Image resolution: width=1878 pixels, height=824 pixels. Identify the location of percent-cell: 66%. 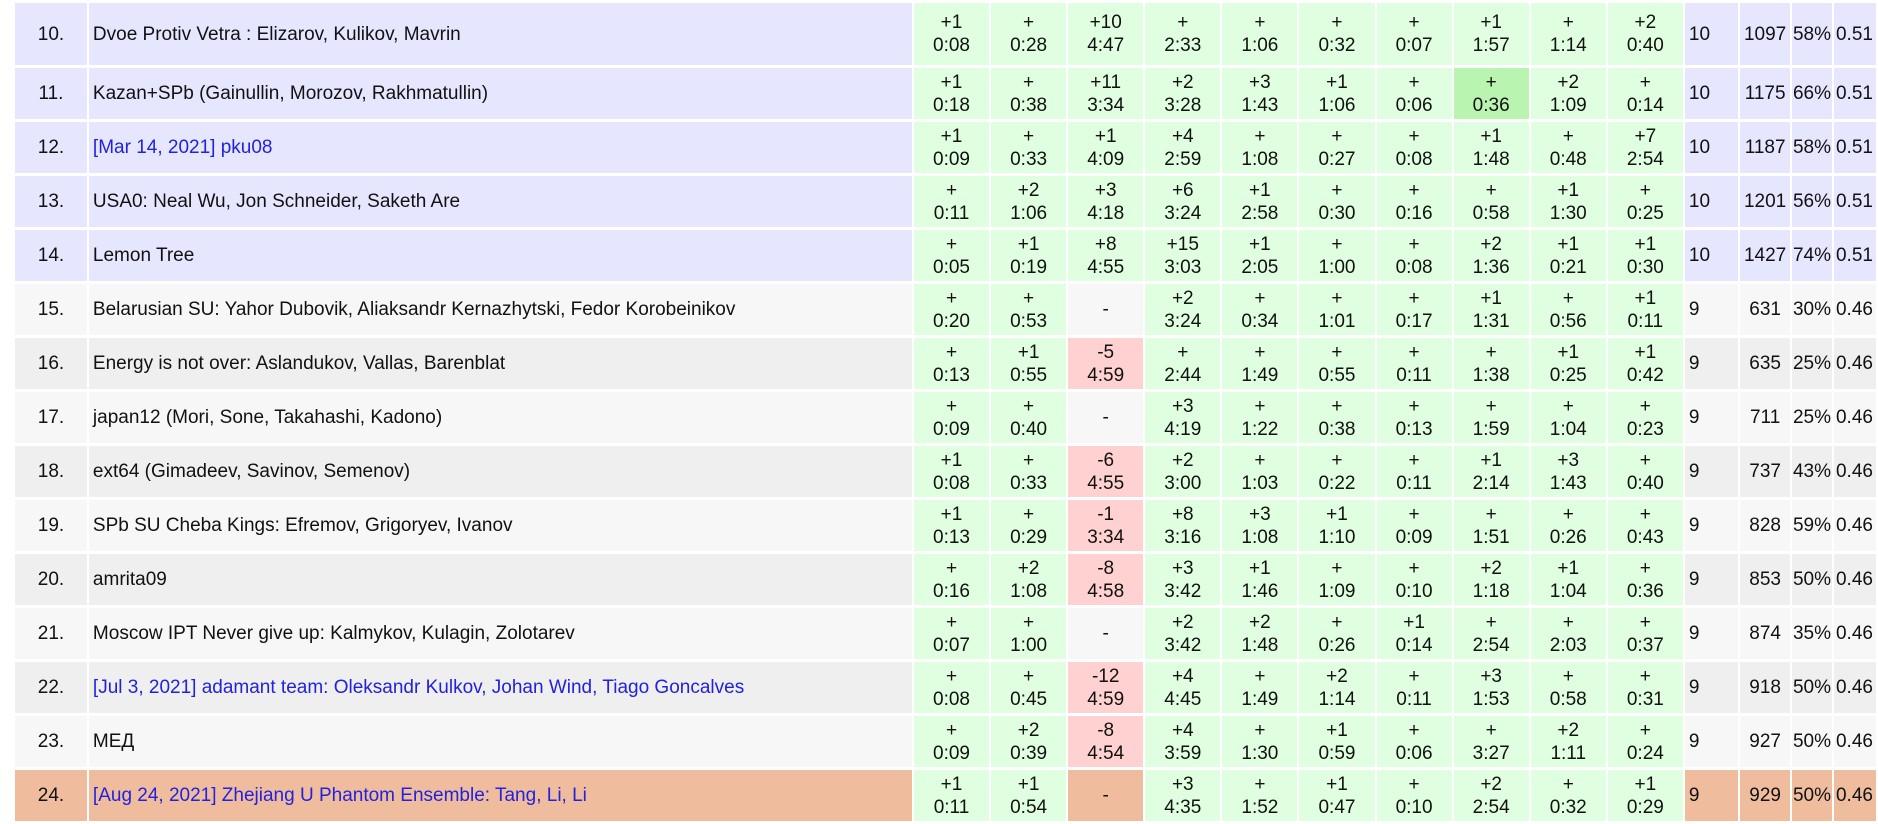
(1812, 93).